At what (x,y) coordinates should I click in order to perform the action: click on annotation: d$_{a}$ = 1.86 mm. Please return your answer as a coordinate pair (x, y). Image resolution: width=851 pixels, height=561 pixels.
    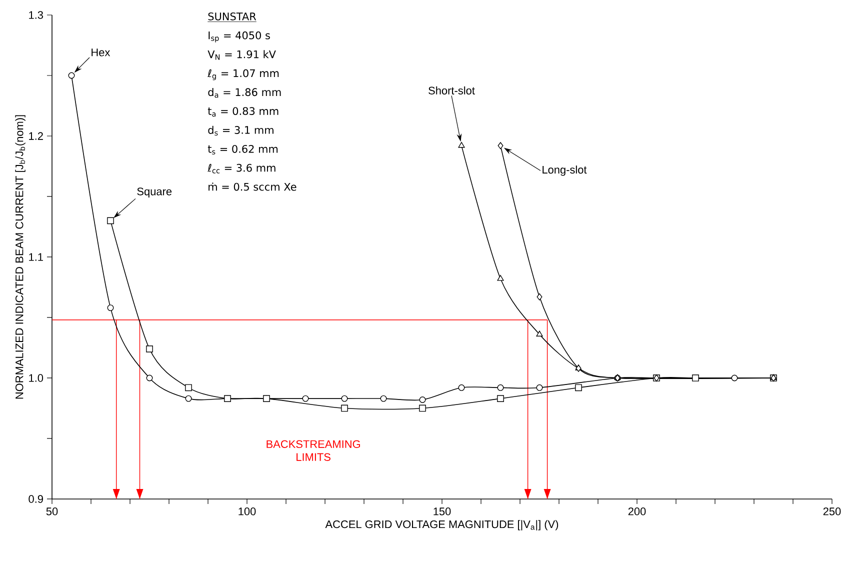
    Looking at the image, I should click on (244, 93).